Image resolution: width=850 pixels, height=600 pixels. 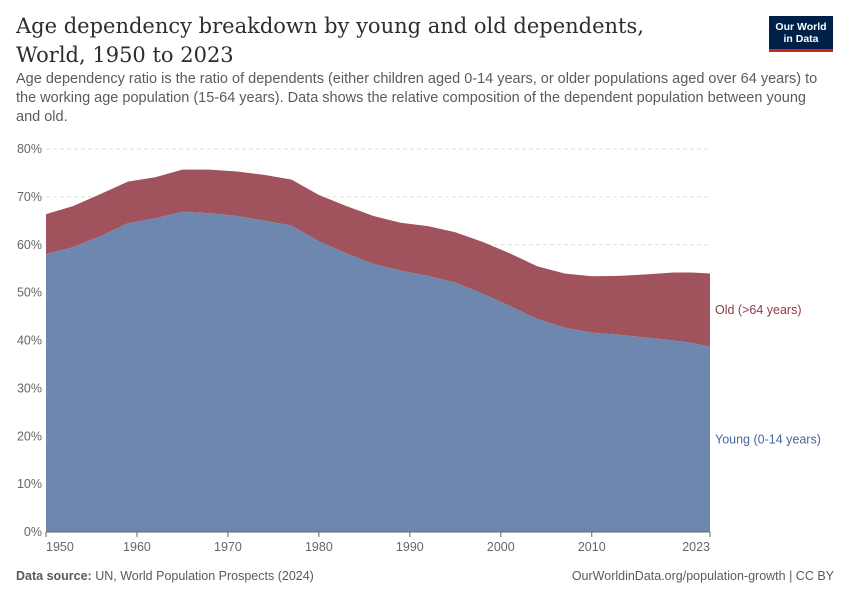 What do you see at coordinates (54, 576) in the screenshot?
I see `data-source-label: Data source:` at bounding box center [54, 576].